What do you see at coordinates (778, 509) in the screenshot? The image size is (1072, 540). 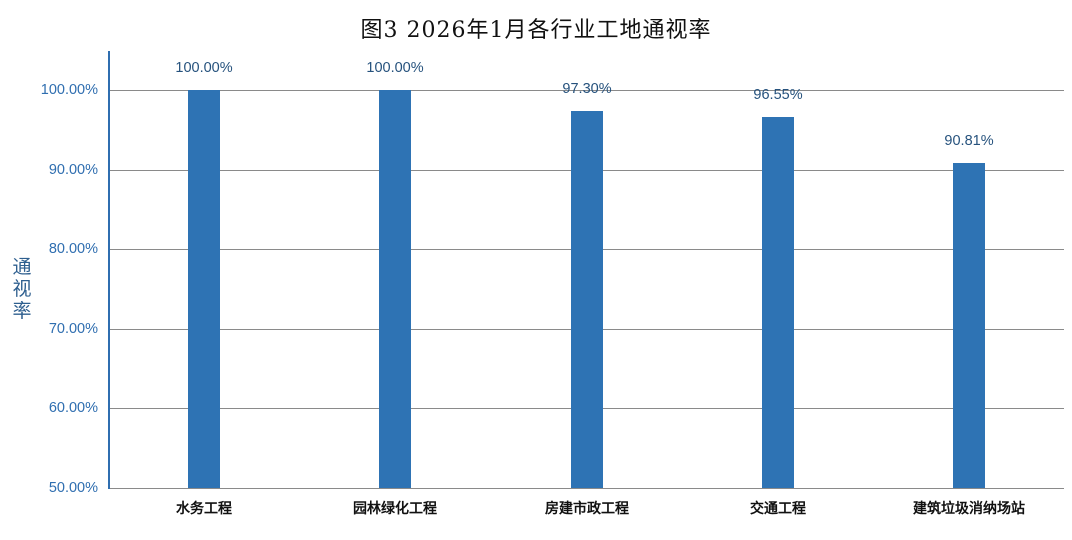 I see `x-category-label: 交通工程` at bounding box center [778, 509].